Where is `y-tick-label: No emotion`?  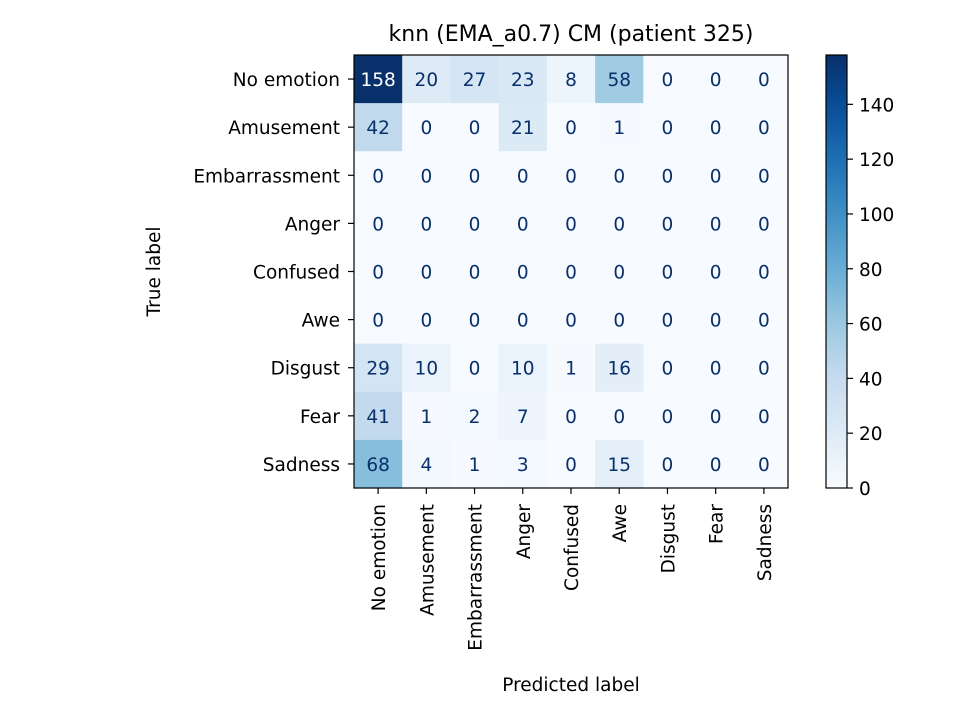 y-tick-label: No emotion is located at coordinates (286, 80).